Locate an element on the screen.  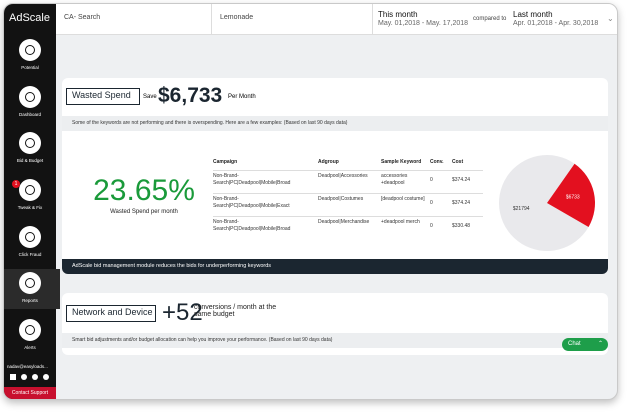
per: Per Month is located at coordinates (242, 97).